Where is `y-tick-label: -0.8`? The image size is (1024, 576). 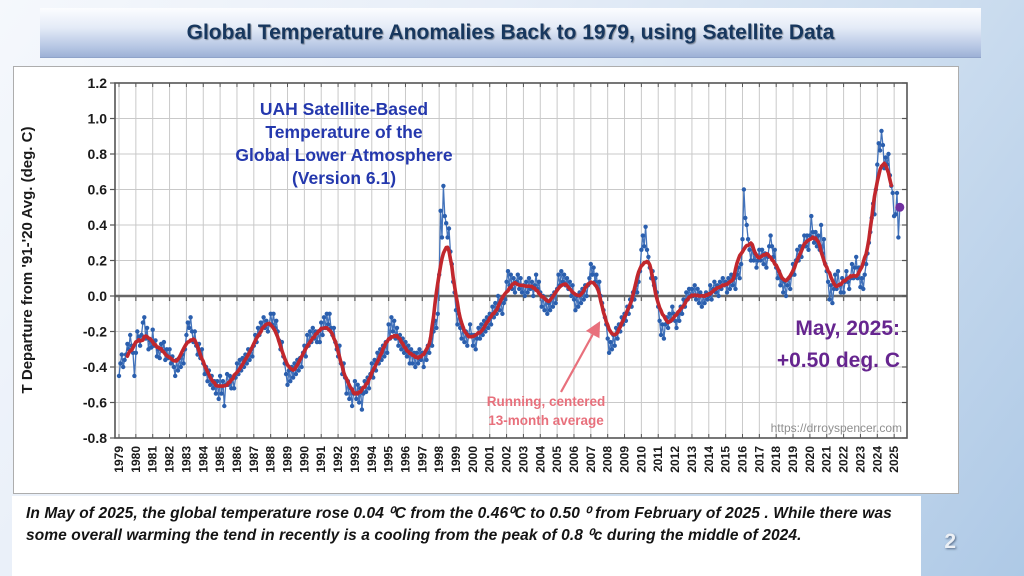
y-tick-label: -0.8 is located at coordinates (95, 438).